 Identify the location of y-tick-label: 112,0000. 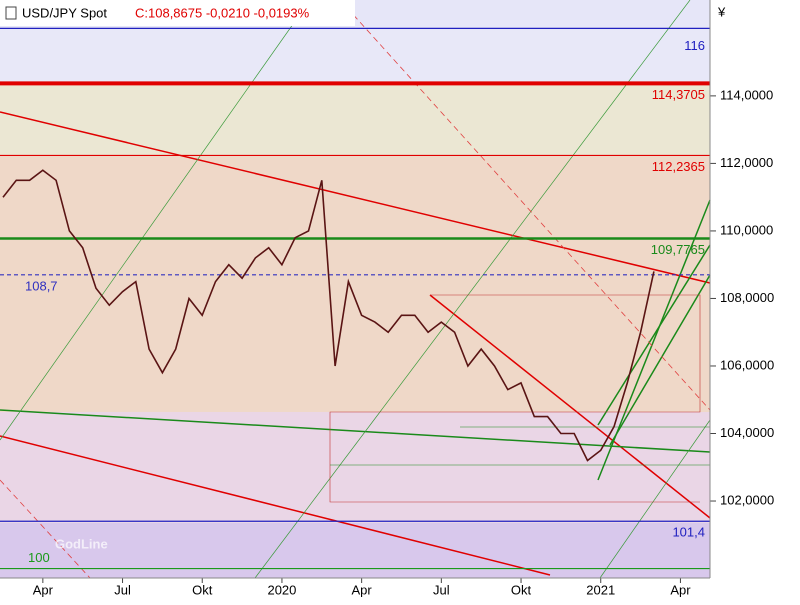
(746, 162).